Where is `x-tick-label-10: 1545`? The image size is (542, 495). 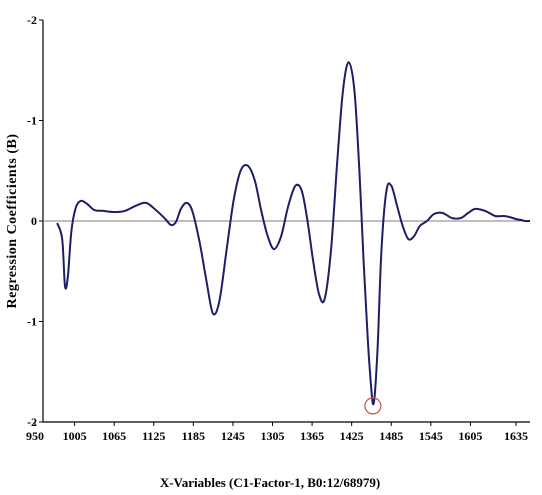
x-tick-label-10: 1545 is located at coordinates (431, 436).